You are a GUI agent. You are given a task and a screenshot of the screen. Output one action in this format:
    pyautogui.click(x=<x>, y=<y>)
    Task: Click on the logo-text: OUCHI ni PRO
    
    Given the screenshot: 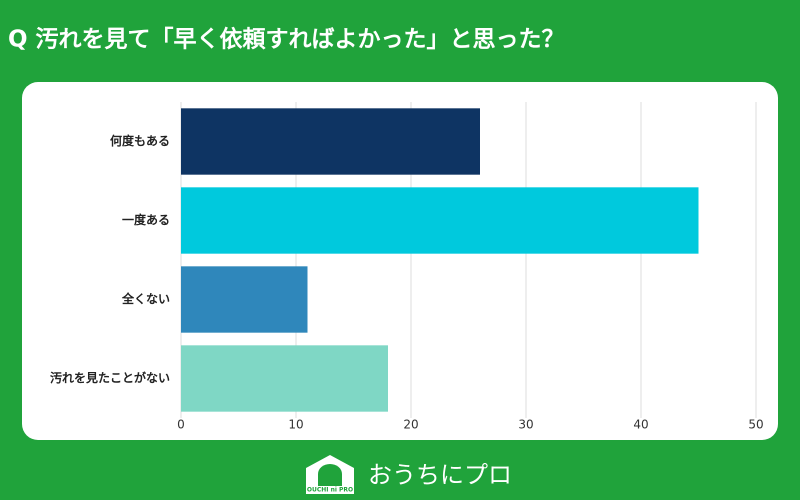 What is the action you would take?
    pyautogui.click(x=330, y=490)
    